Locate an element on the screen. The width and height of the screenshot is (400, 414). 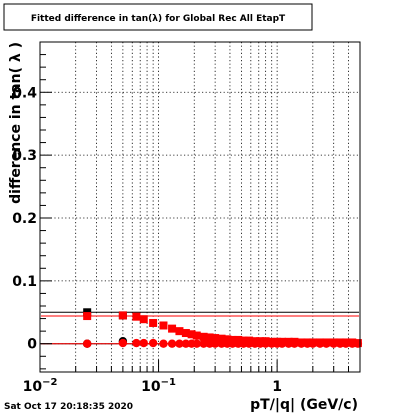
x-axis-title: pT/|q| (GeV/c) is located at coordinates (304, 405).